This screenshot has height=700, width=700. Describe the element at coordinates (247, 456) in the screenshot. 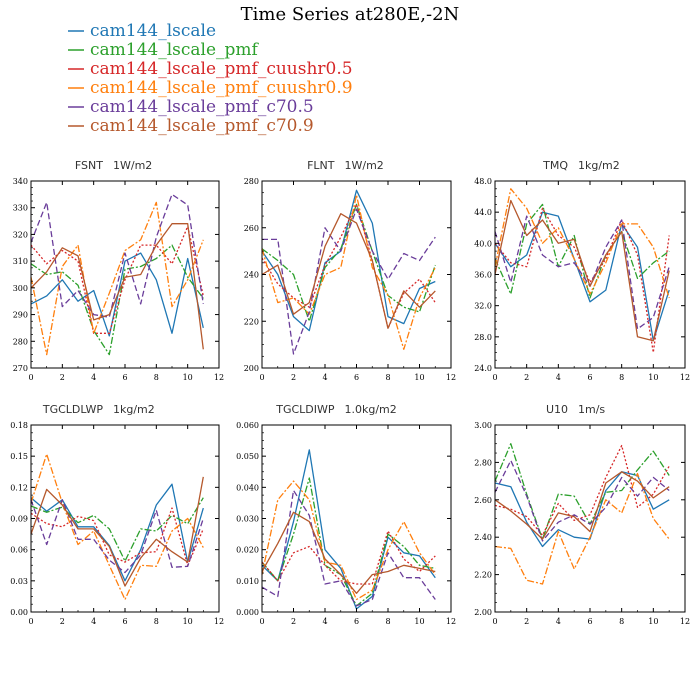

I see `y-tick-label: 0.050` at that location.